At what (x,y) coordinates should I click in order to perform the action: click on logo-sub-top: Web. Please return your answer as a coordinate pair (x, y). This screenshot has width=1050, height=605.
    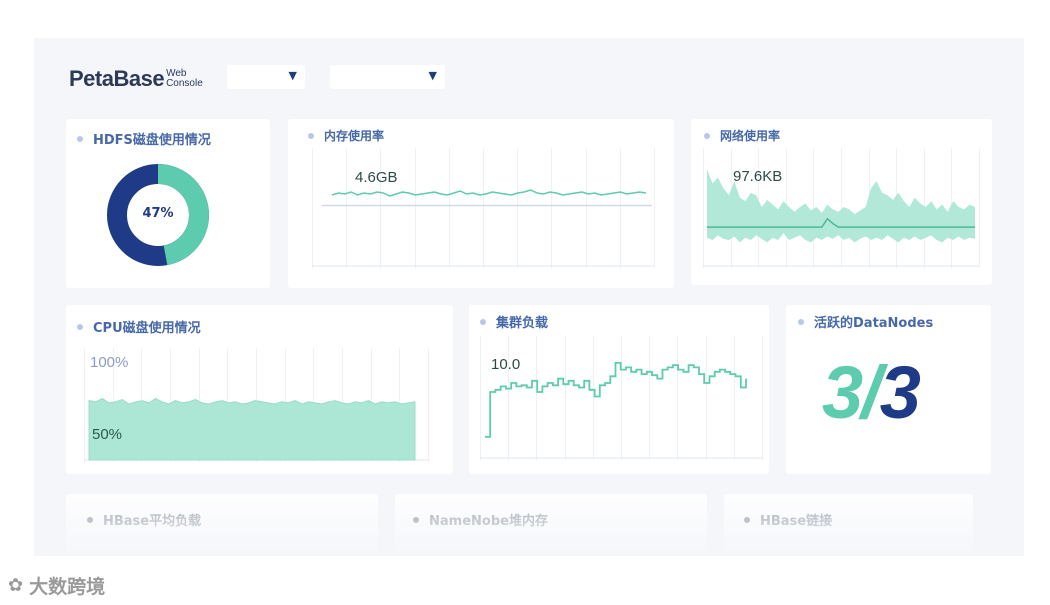
    Looking at the image, I should click on (176, 73).